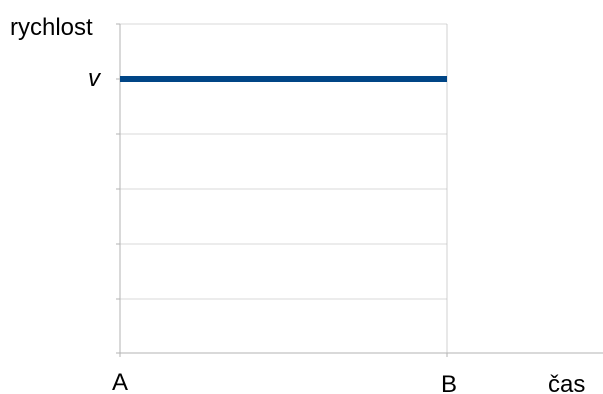  Describe the element at coordinates (120, 381) in the screenshot. I see `x-tick-label-a: A` at that location.